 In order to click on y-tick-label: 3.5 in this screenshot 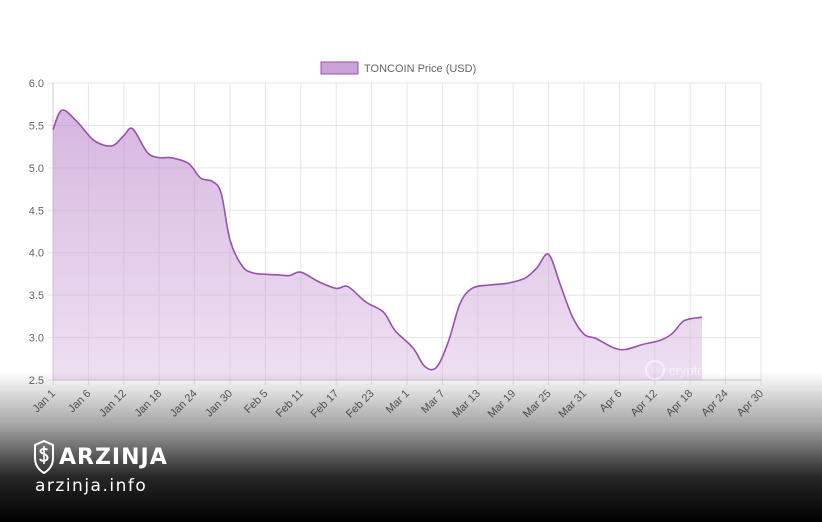, I will do `click(36, 296)`.